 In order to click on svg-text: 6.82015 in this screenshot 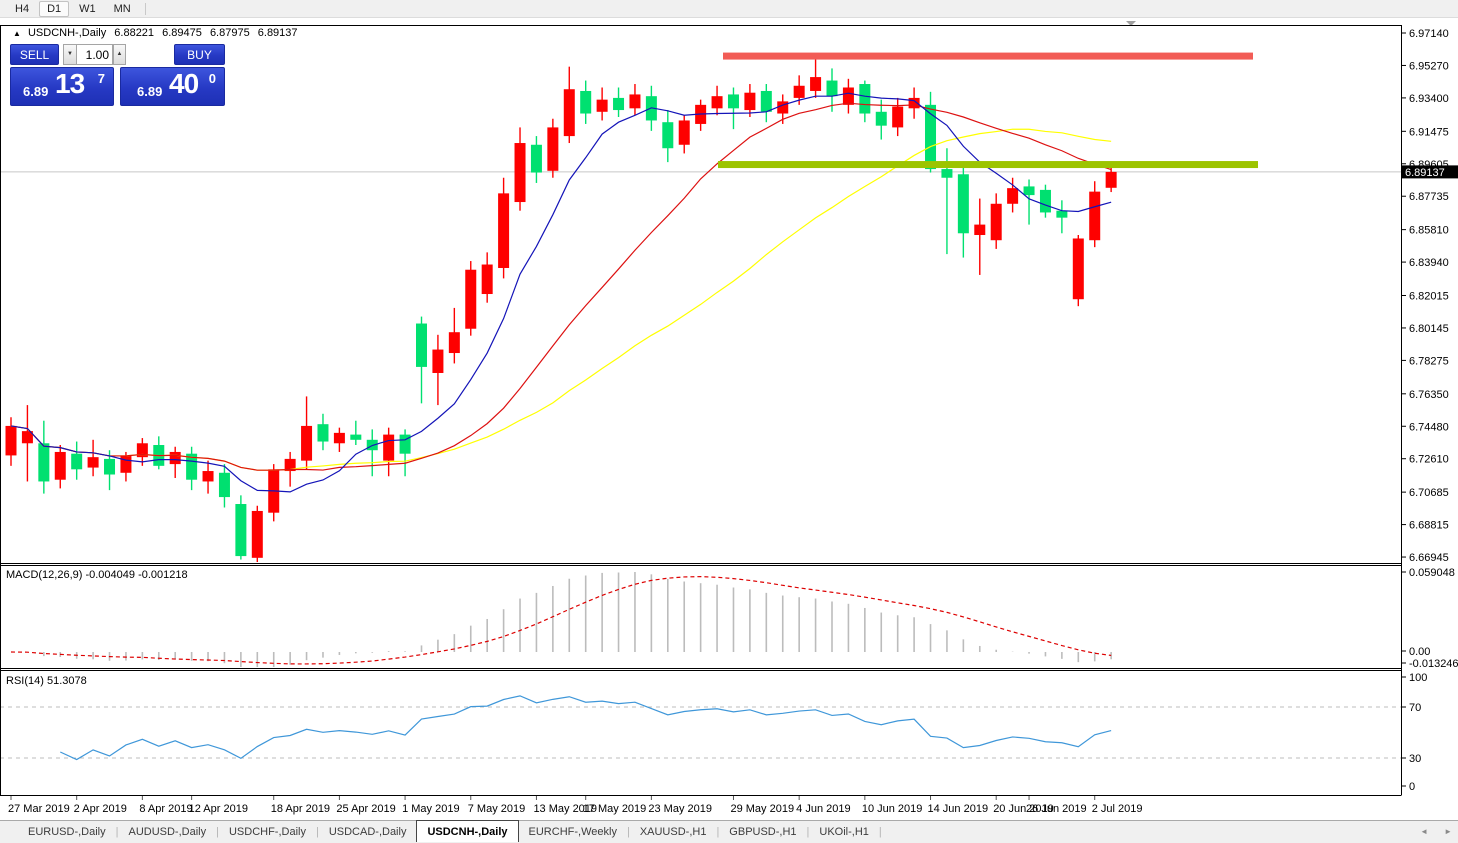, I will do `click(1429, 296)`.